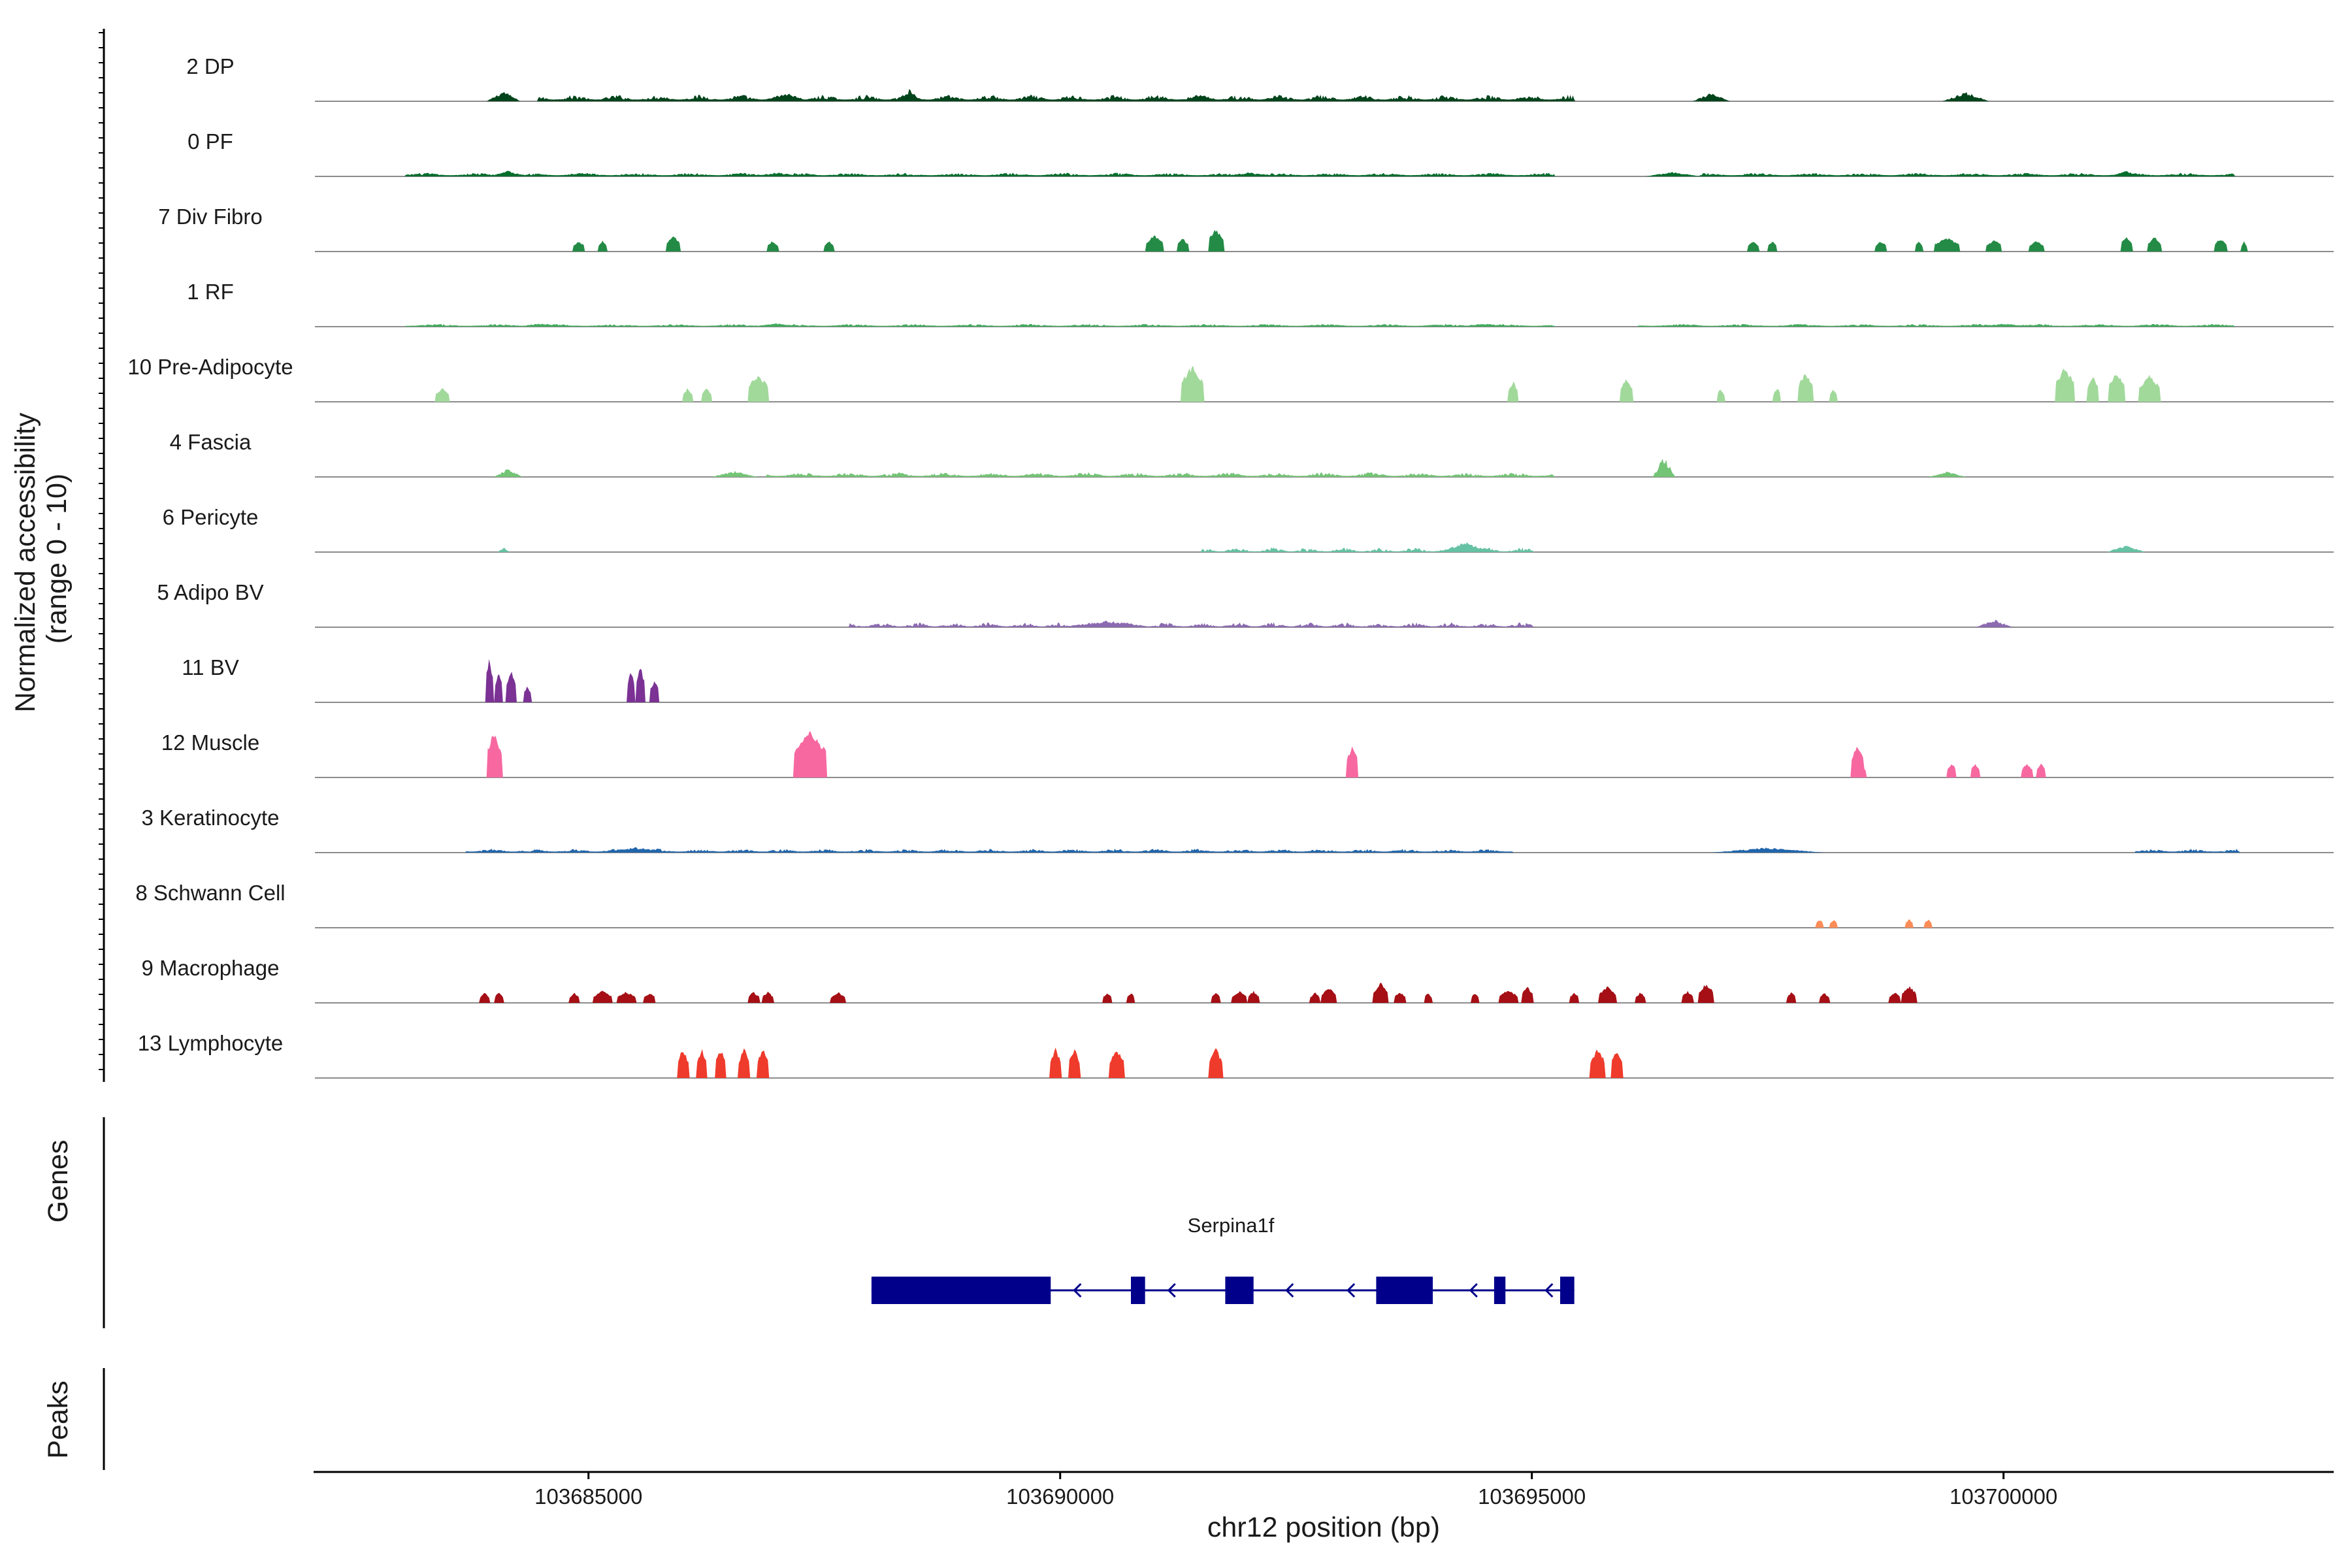 The image size is (2352, 1568). I want to click on gene-model-serpina1f, so click(1223, 1290).